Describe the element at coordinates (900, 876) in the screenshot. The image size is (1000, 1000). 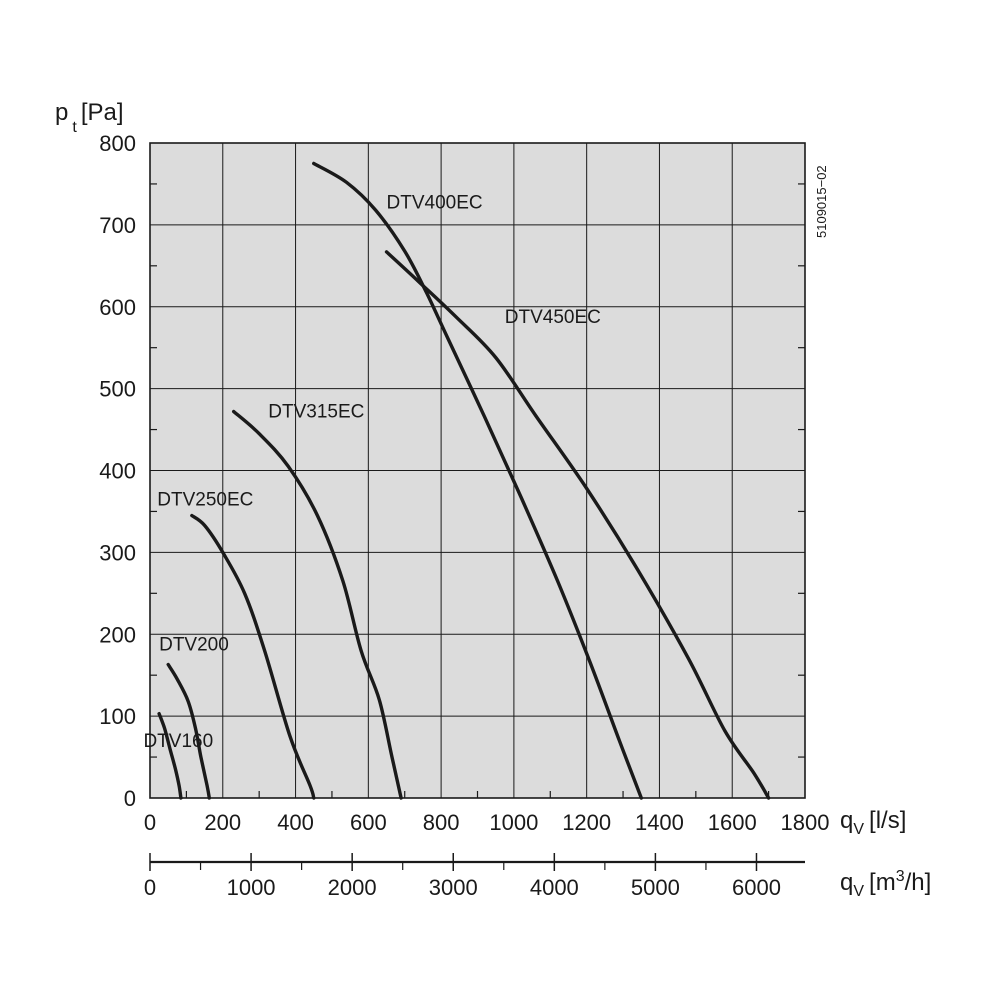
I see `x2-axis-title-unit-sup: 3` at that location.